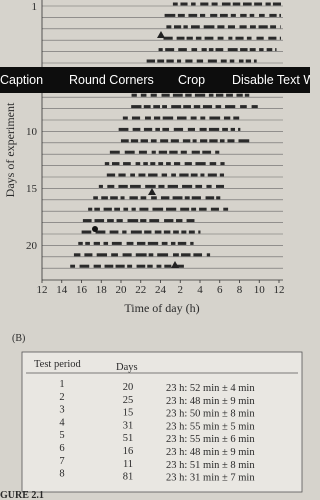  Describe the element at coordinates (122, 290) in the screenshot. I see `x-tick-label: 20` at that location.